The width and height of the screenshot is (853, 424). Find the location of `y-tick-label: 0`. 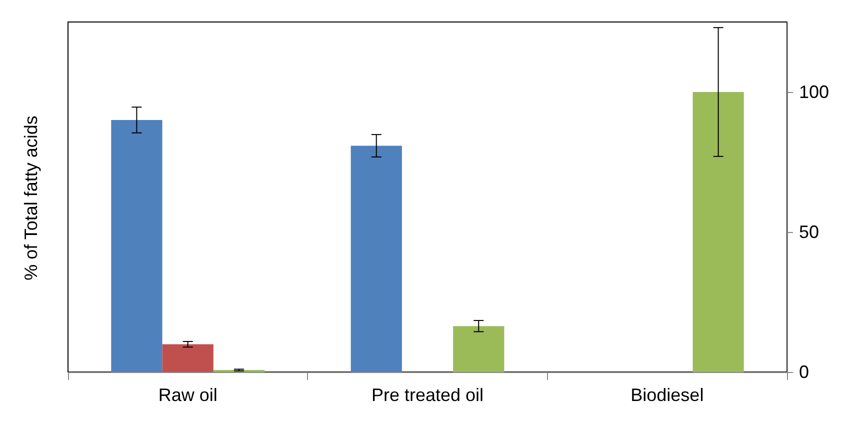

y-tick-label: 0 is located at coordinates (804, 372).